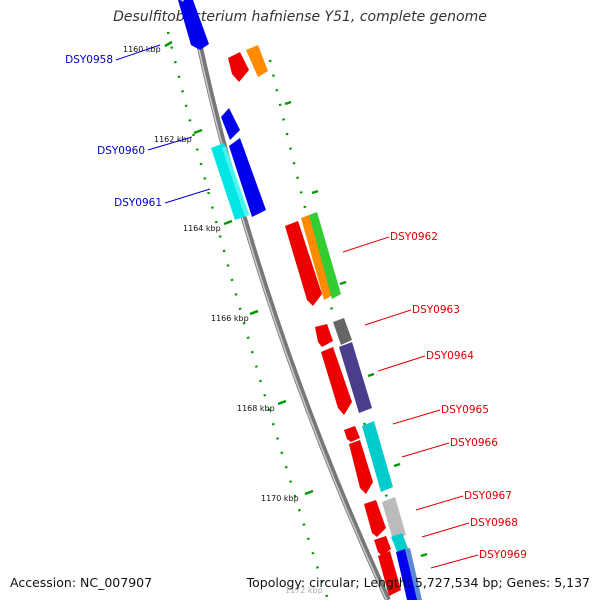 The height and width of the screenshot is (600, 600). I want to click on tick-label-1172: 1172 kbp, so click(304, 590).